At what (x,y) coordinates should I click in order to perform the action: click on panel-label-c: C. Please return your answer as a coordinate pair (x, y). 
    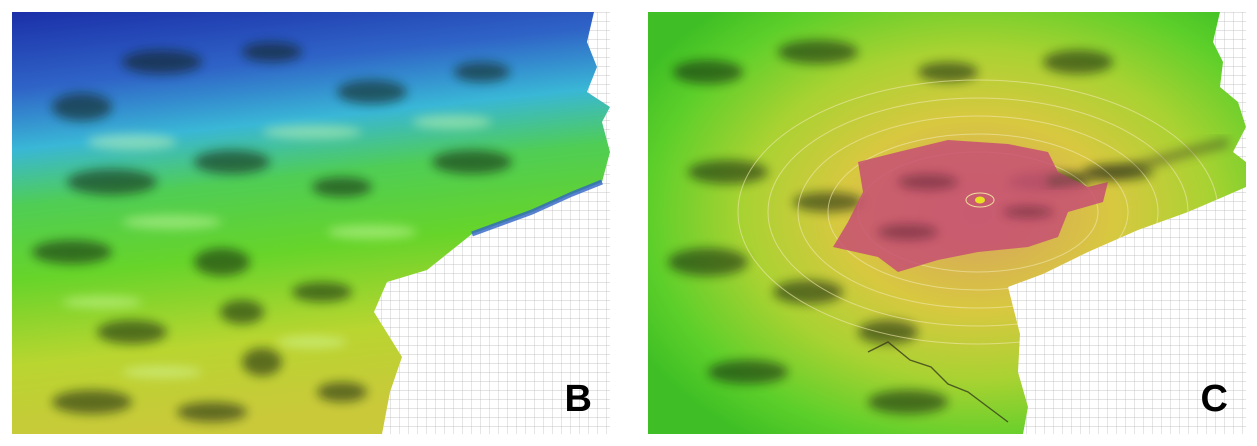
    Looking at the image, I should click on (1214, 399).